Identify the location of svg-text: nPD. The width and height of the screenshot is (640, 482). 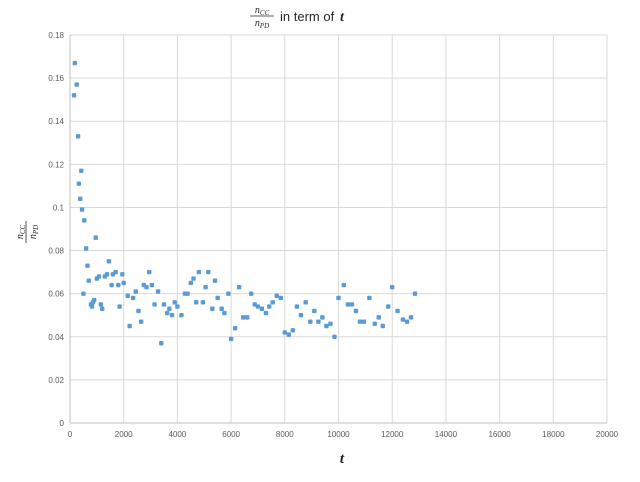
(34, 232).